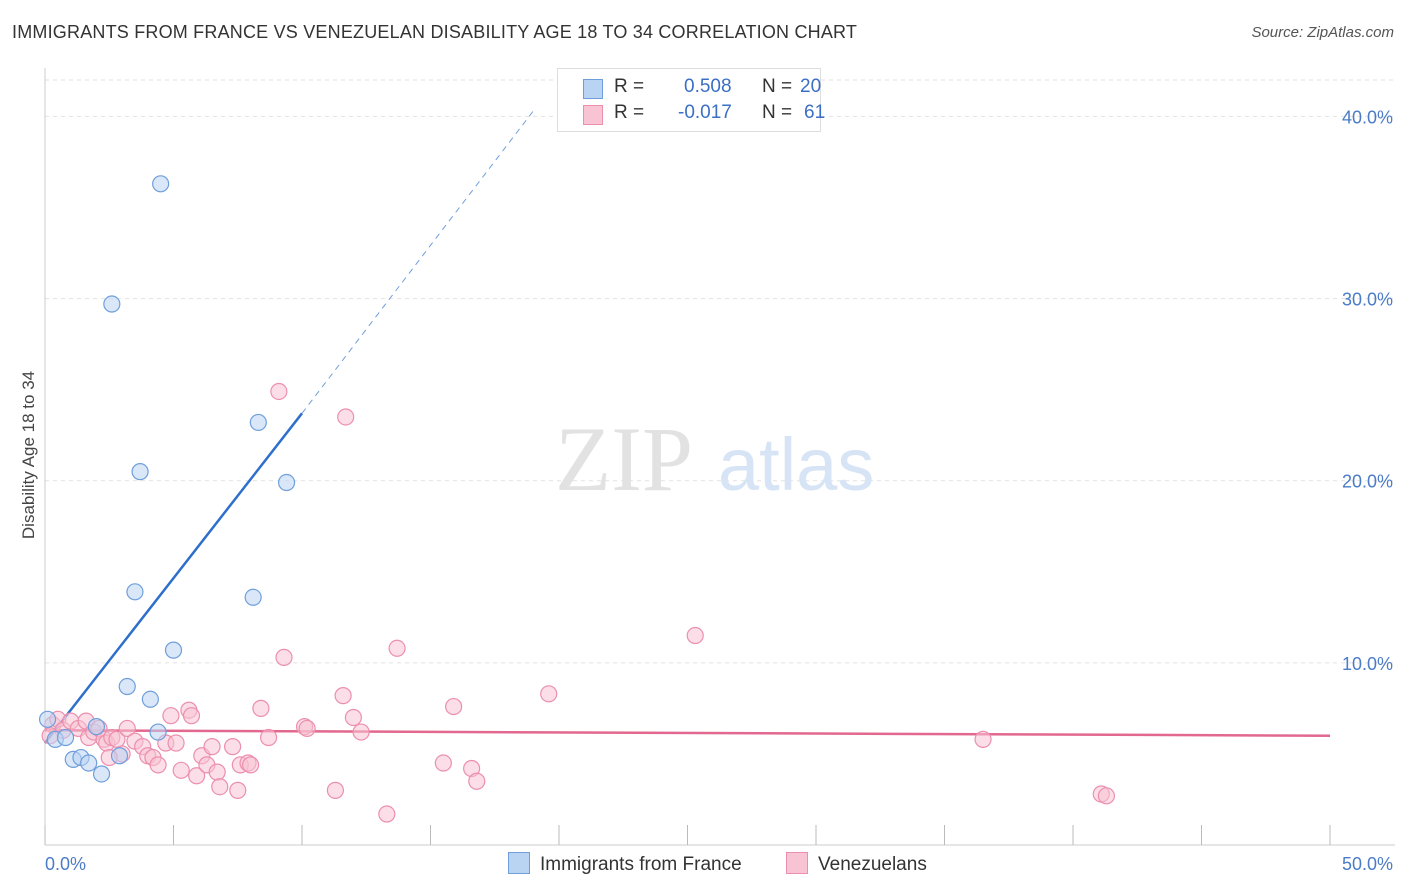 The image size is (1406, 892). What do you see at coordinates (593, 89) in the screenshot?
I see `legend-swatch-france` at bounding box center [593, 89].